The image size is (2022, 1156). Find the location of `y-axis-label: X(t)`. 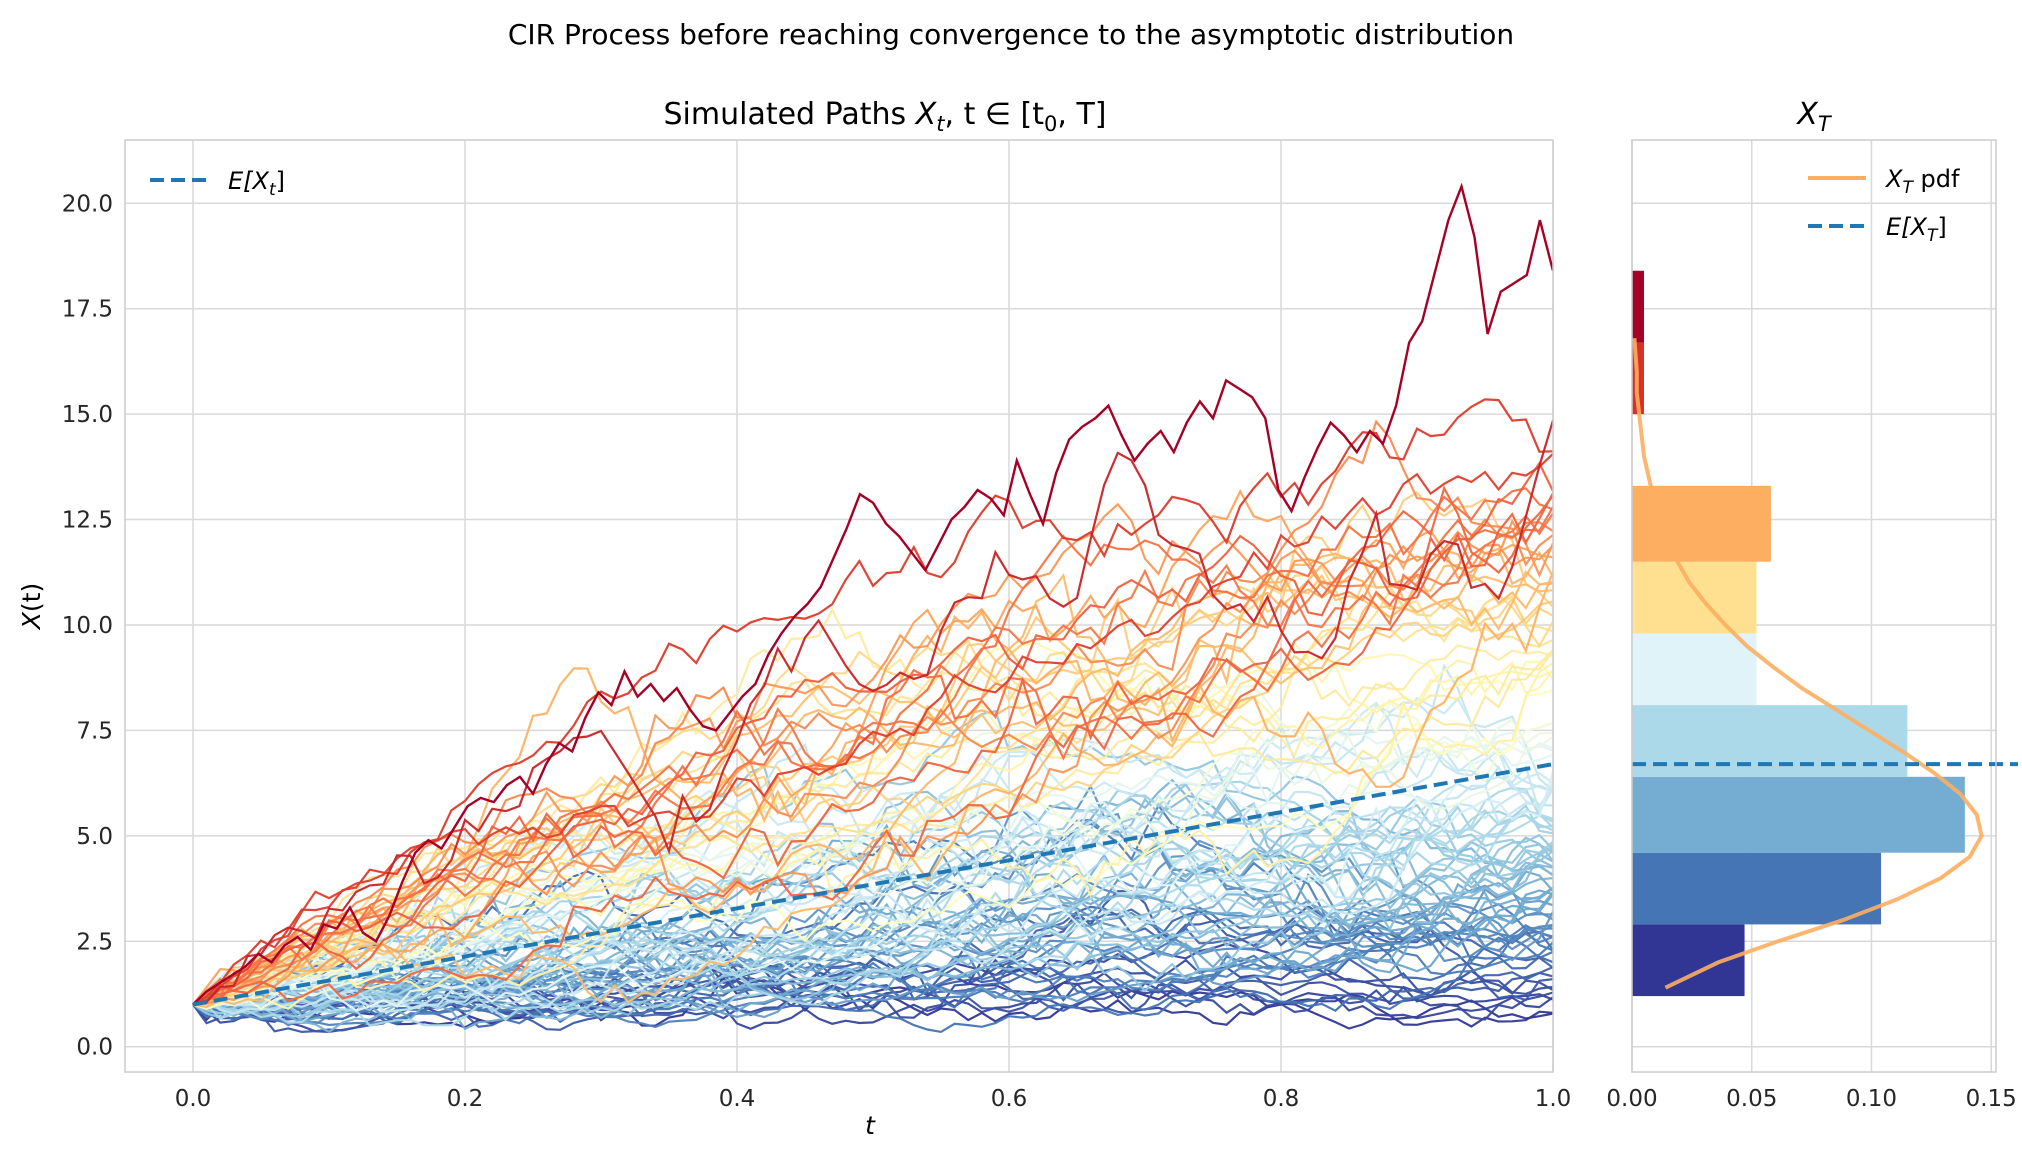

y-axis-label: X(t) is located at coordinates (31, 607).